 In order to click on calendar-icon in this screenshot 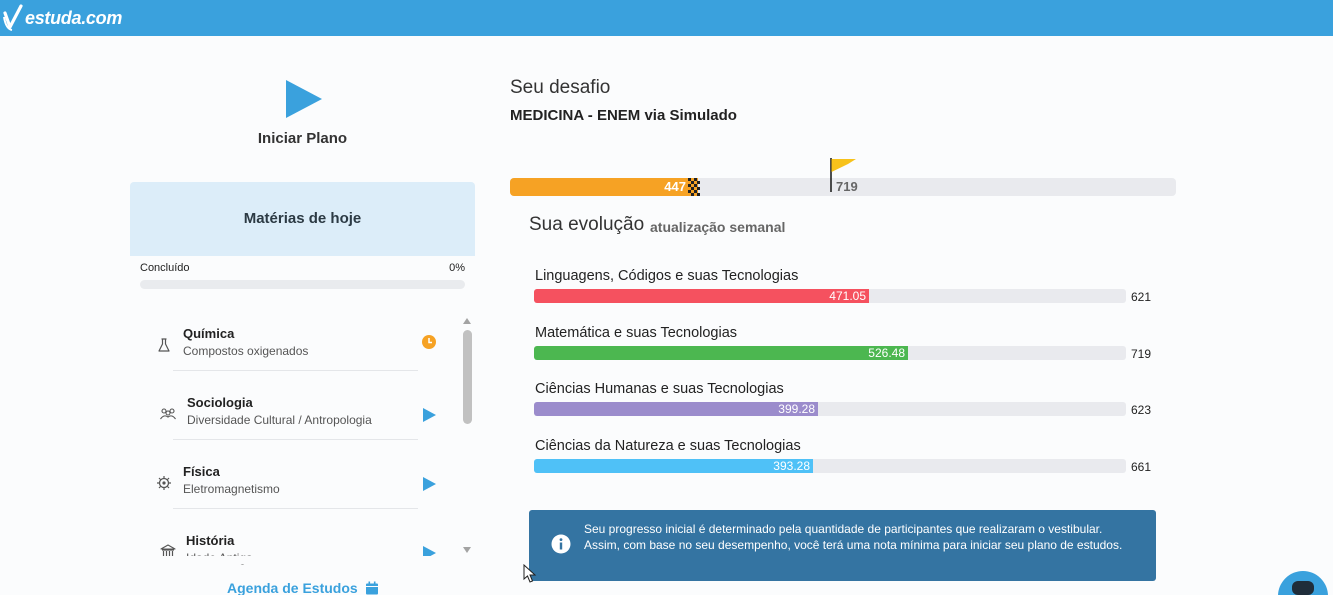, I will do `click(372, 588)`.